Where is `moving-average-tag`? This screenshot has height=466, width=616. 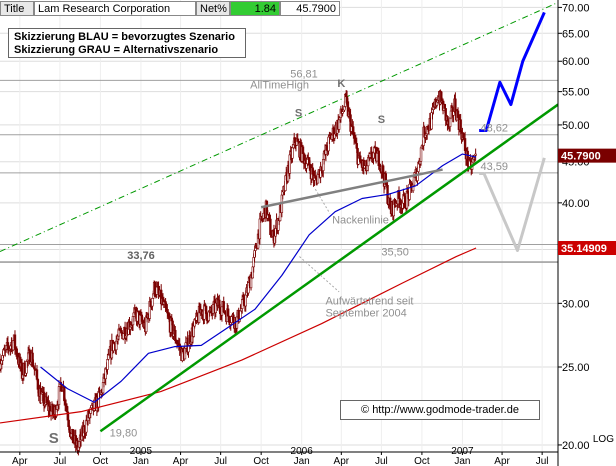 moving-average-tag is located at coordinates (587, 248).